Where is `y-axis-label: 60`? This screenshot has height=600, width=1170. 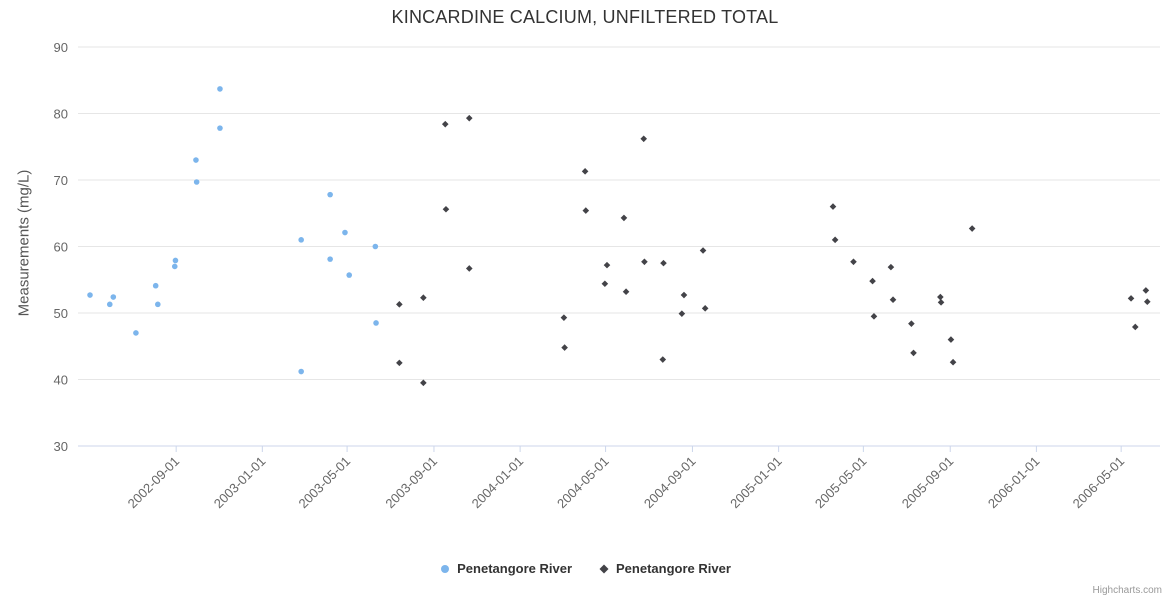
y-axis-label: 60 is located at coordinates (61, 247).